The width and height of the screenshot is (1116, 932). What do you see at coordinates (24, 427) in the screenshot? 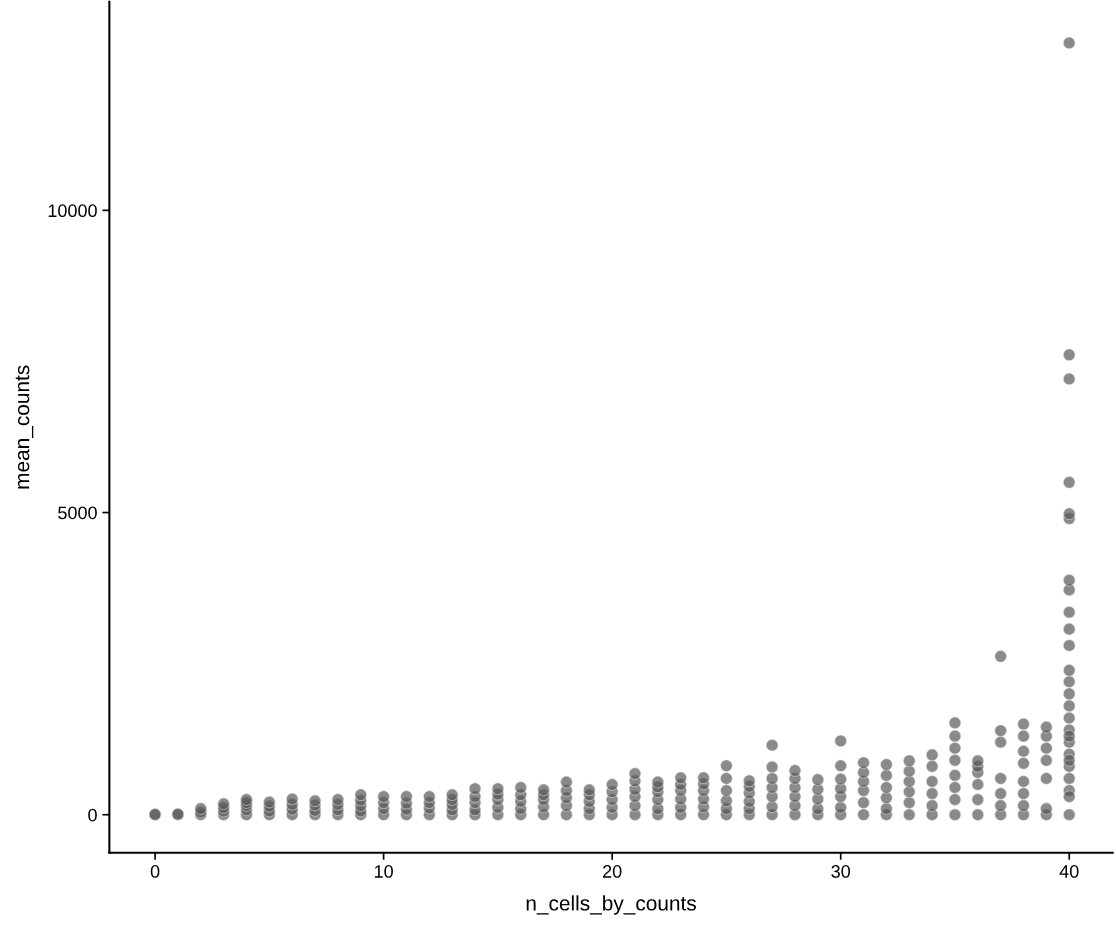
I see `y-axis-title: mean_counts` at bounding box center [24, 427].